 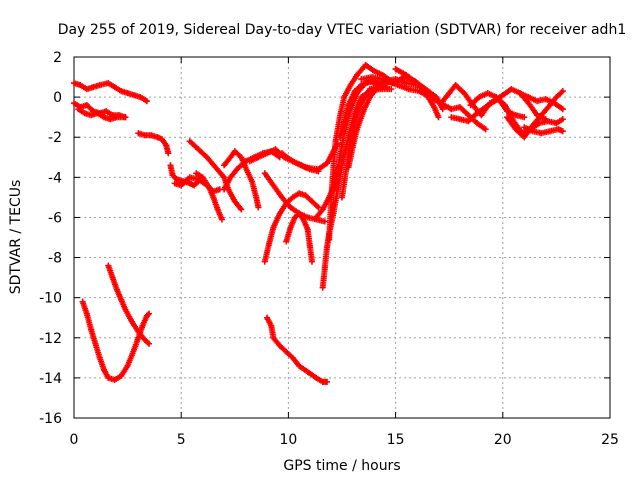 I want to click on y-tick-label: -16, so click(x=50, y=419).